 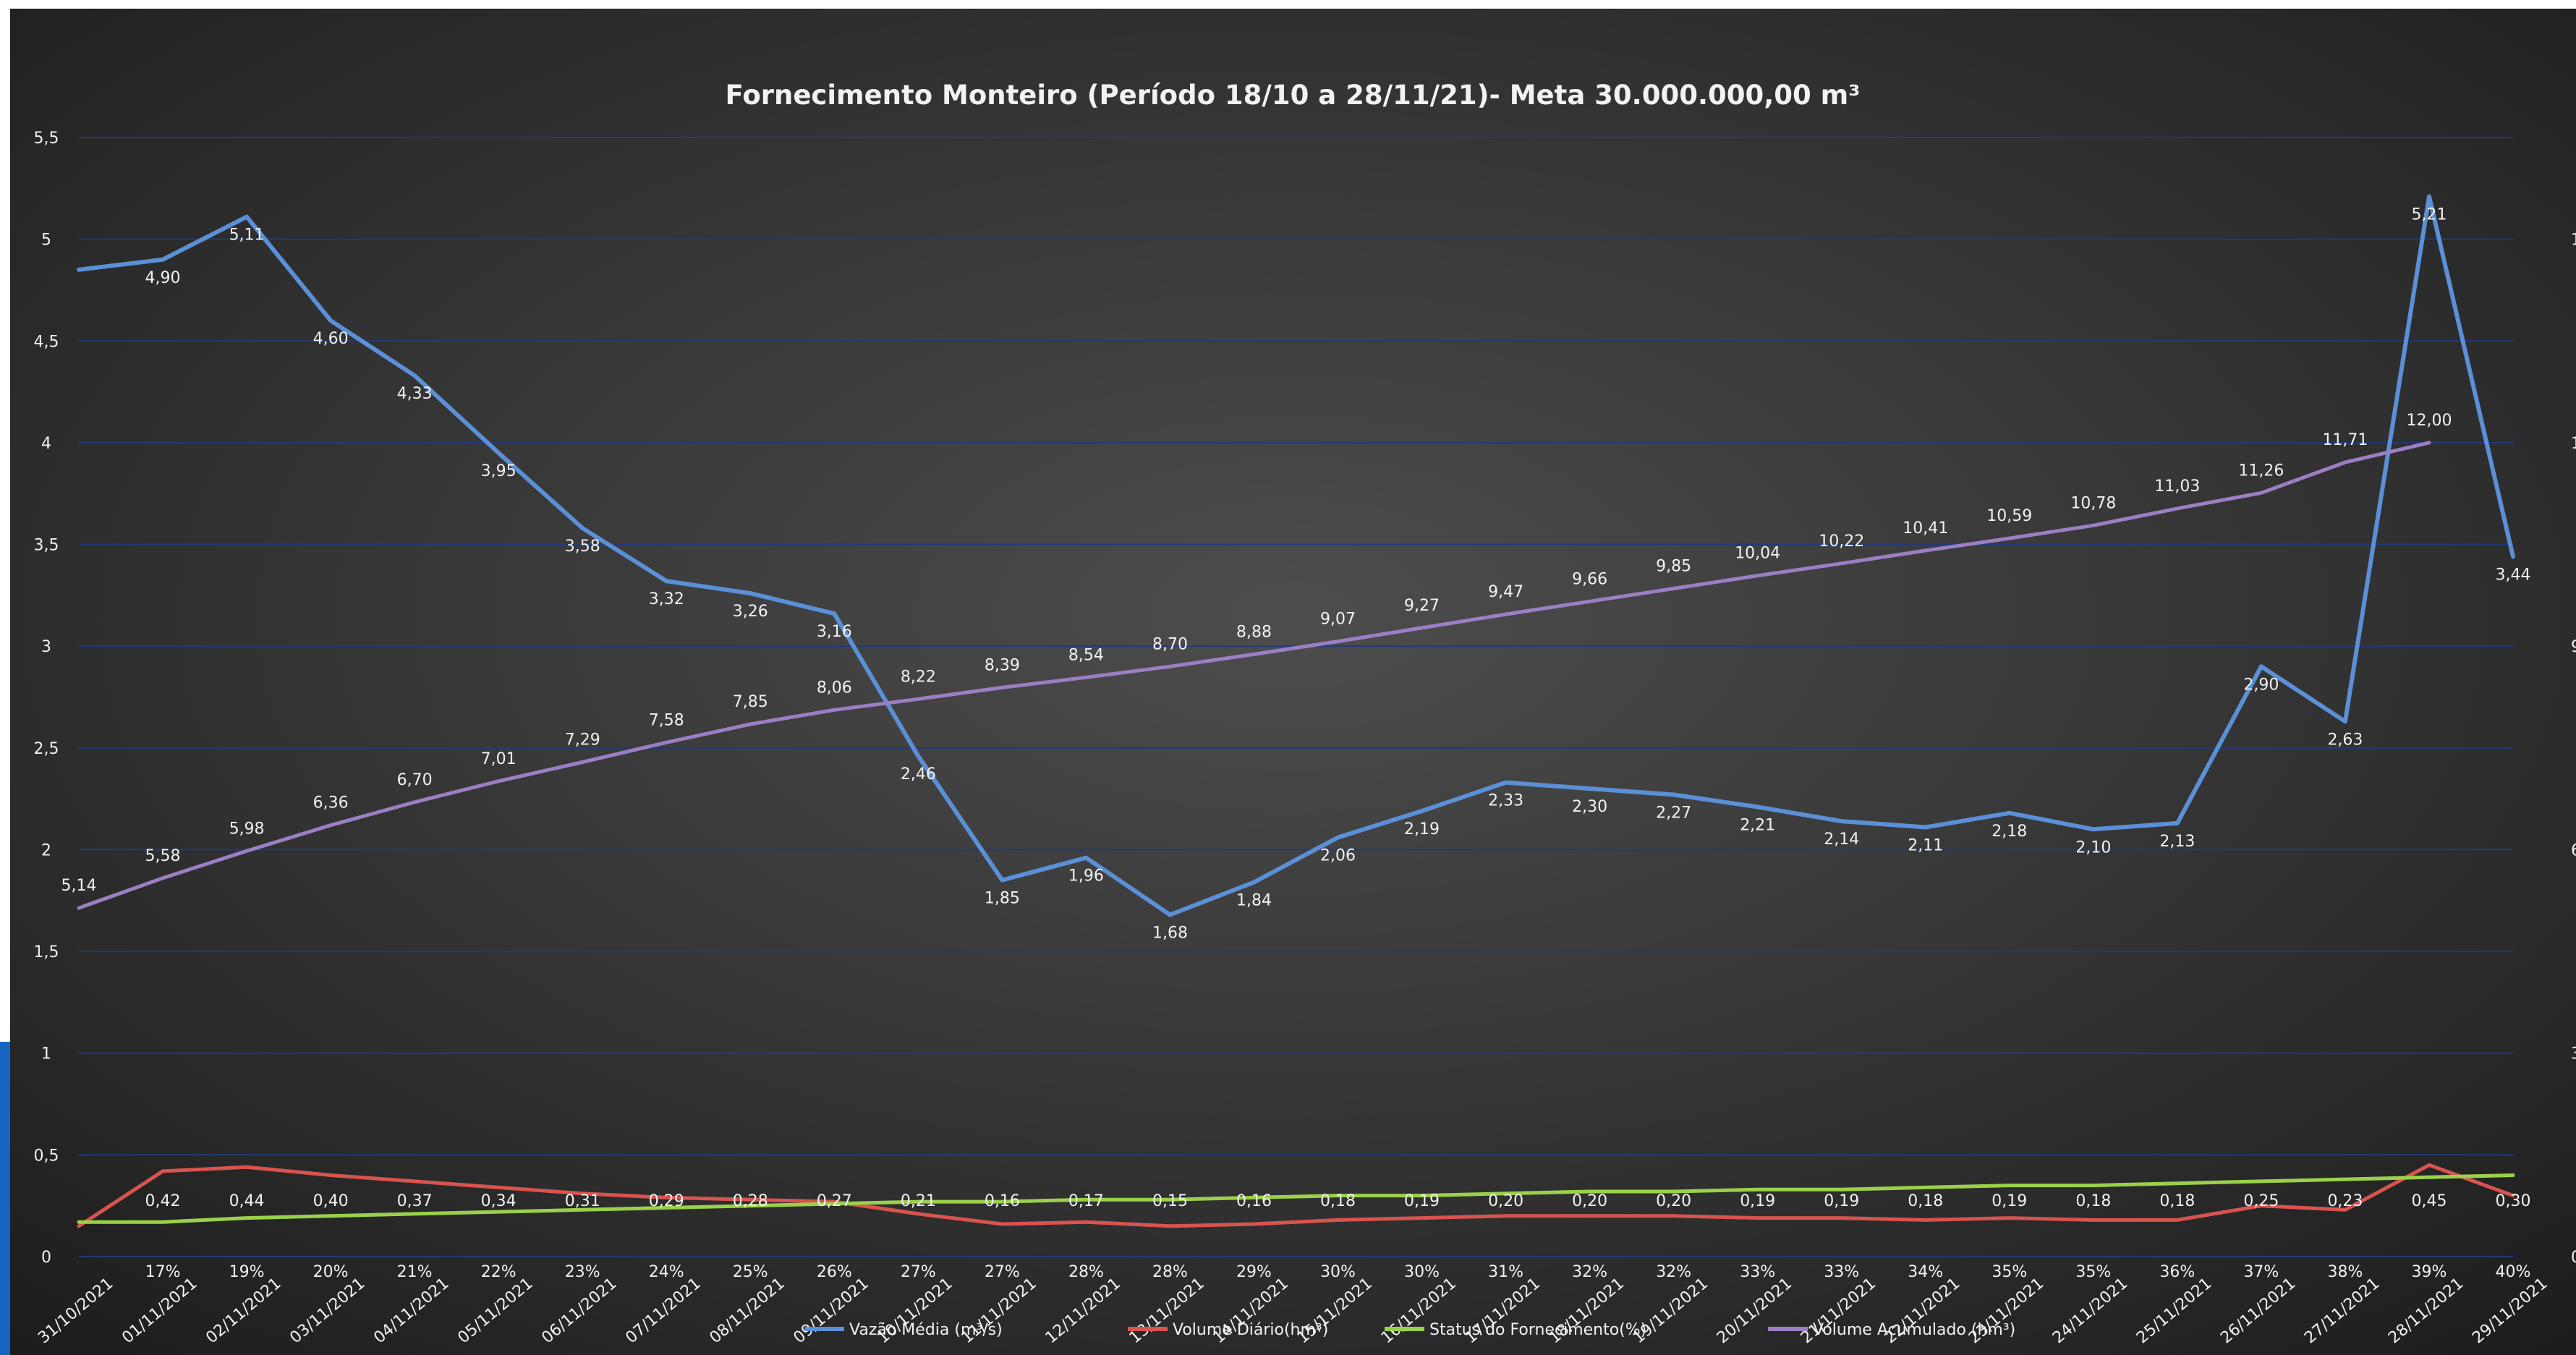 I want to click on legend-label: Vazão Média (m³/s), so click(x=926, y=1330).